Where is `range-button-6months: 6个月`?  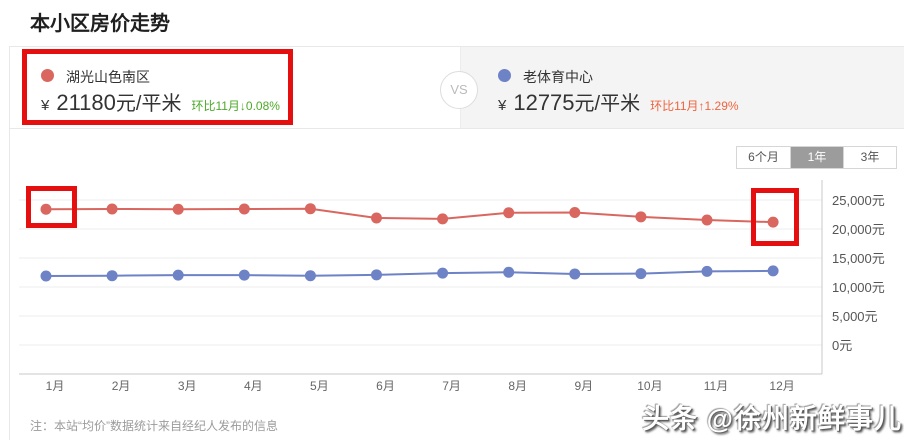
range-button-6months: 6个月 is located at coordinates (763, 157).